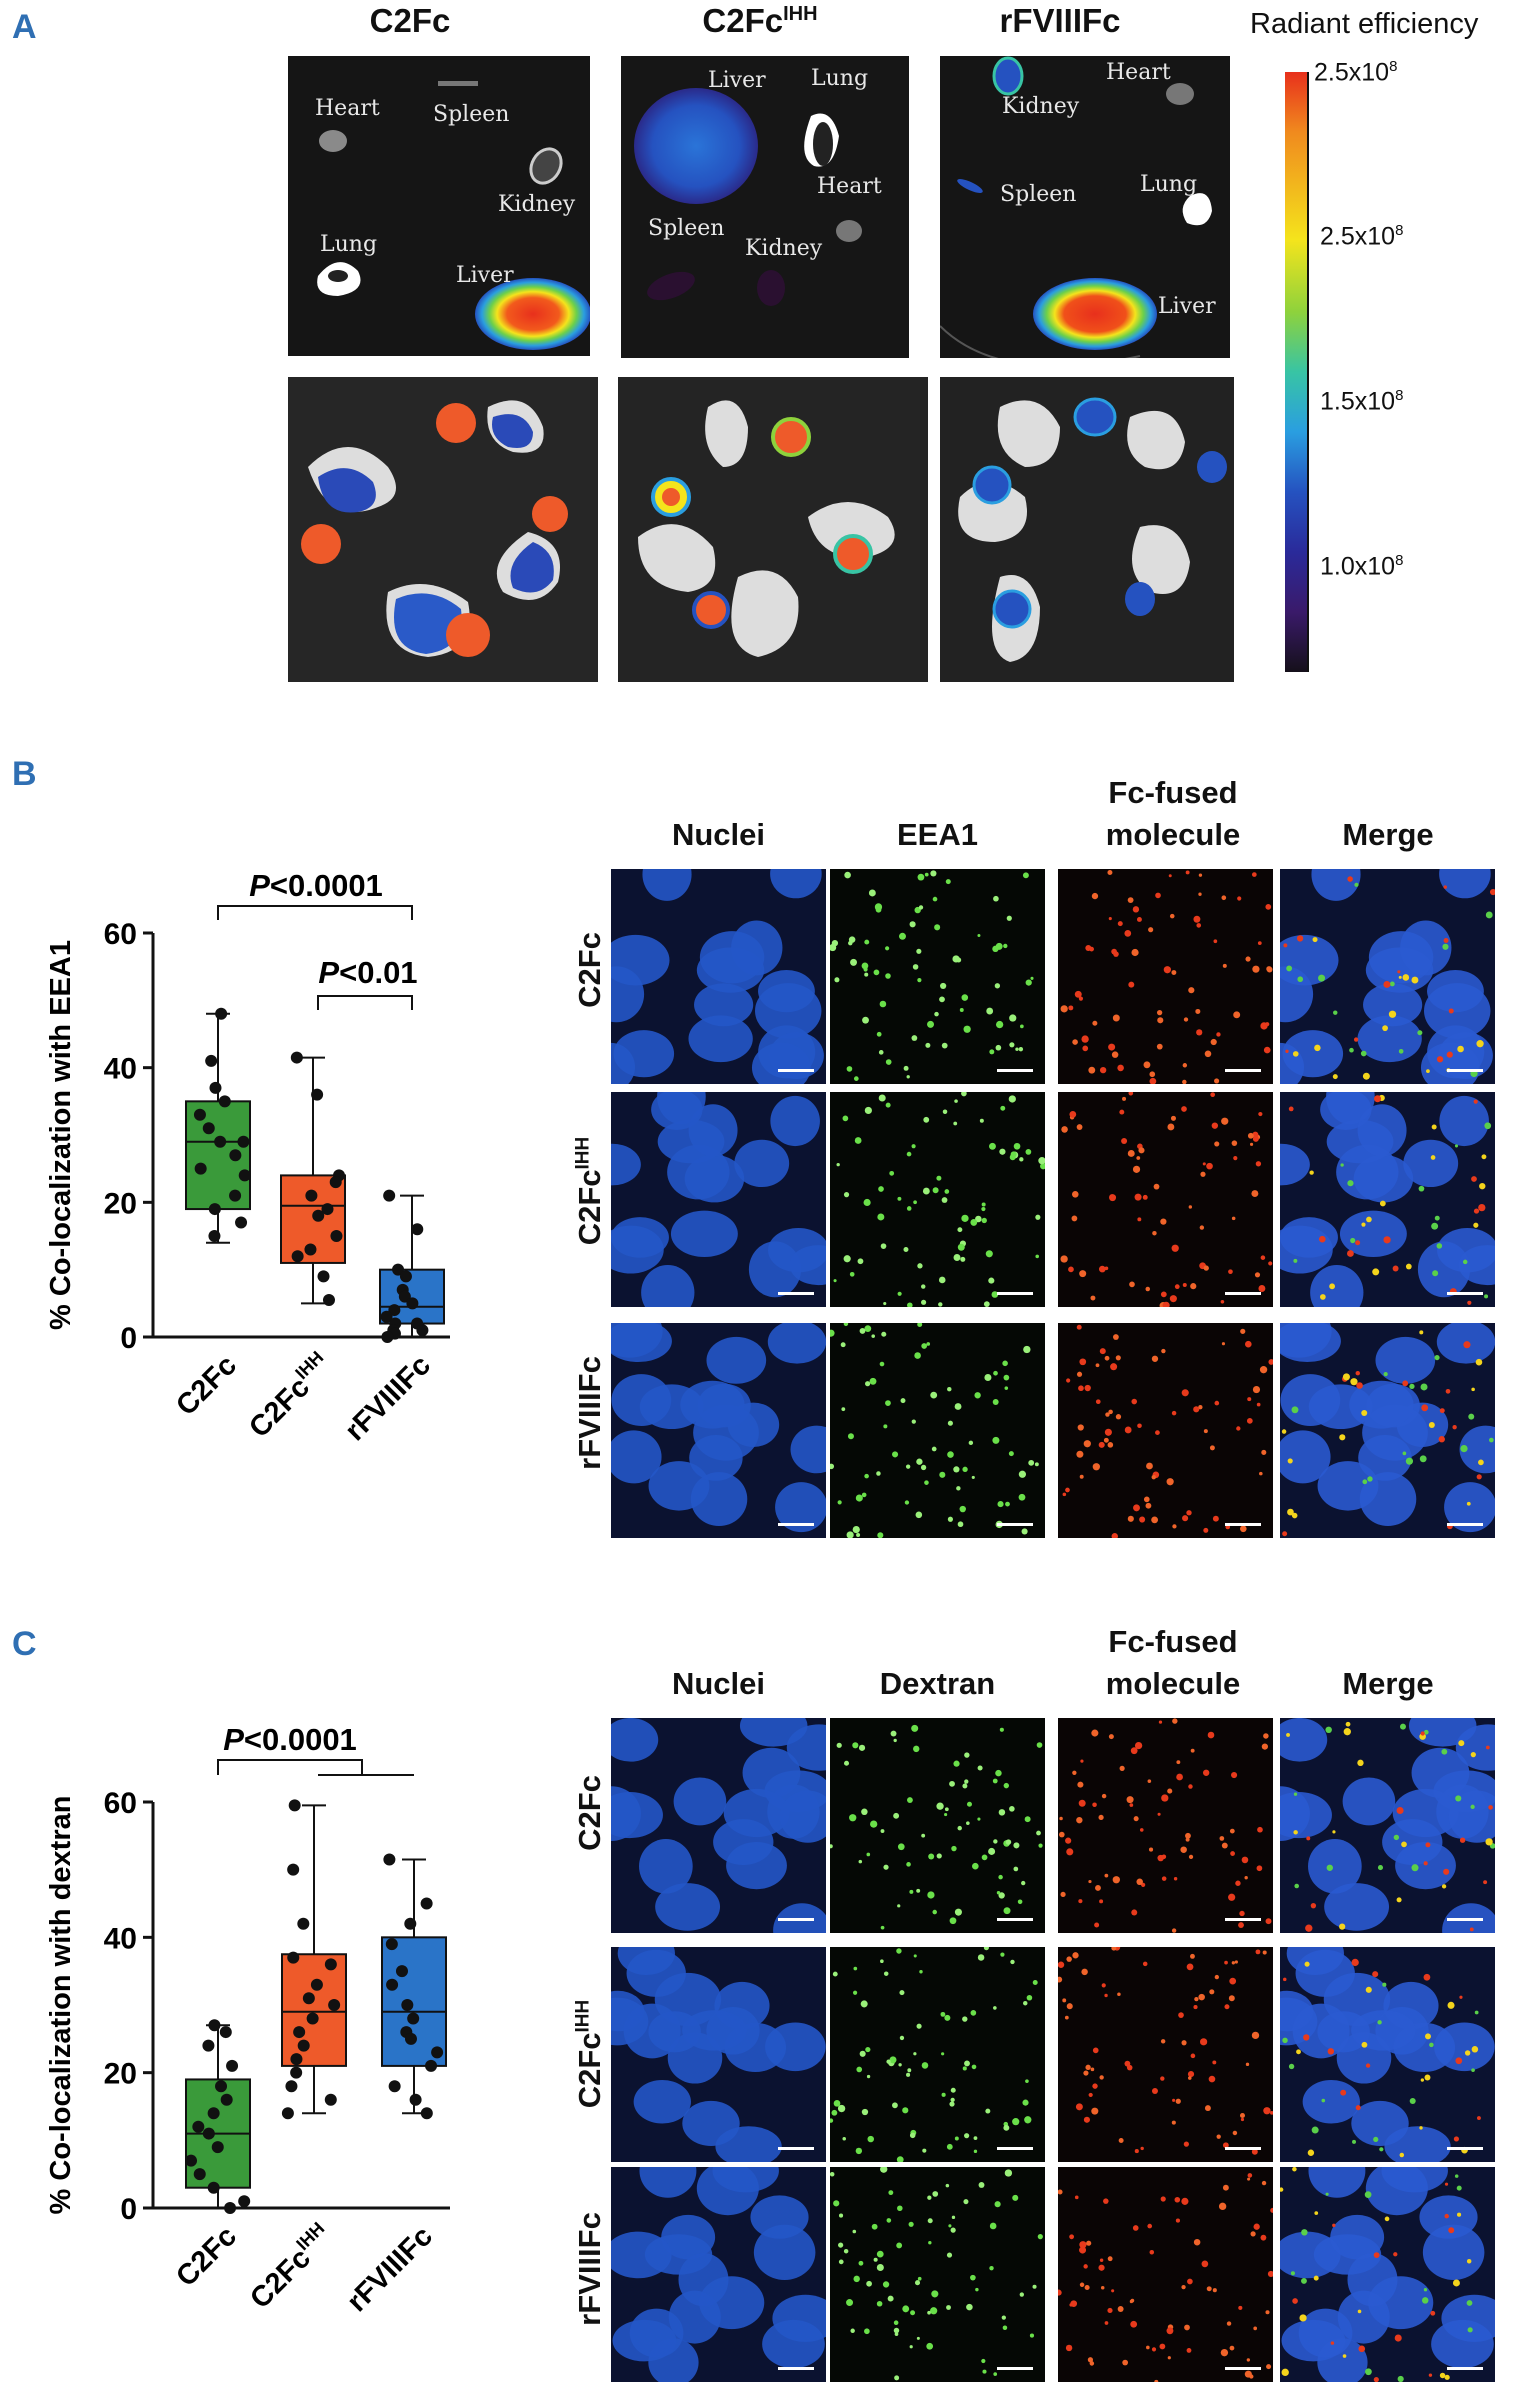 This screenshot has height=2405, width=1537. I want to click on fetus-image-c2fc-ihh-drawing, so click(766, 528).